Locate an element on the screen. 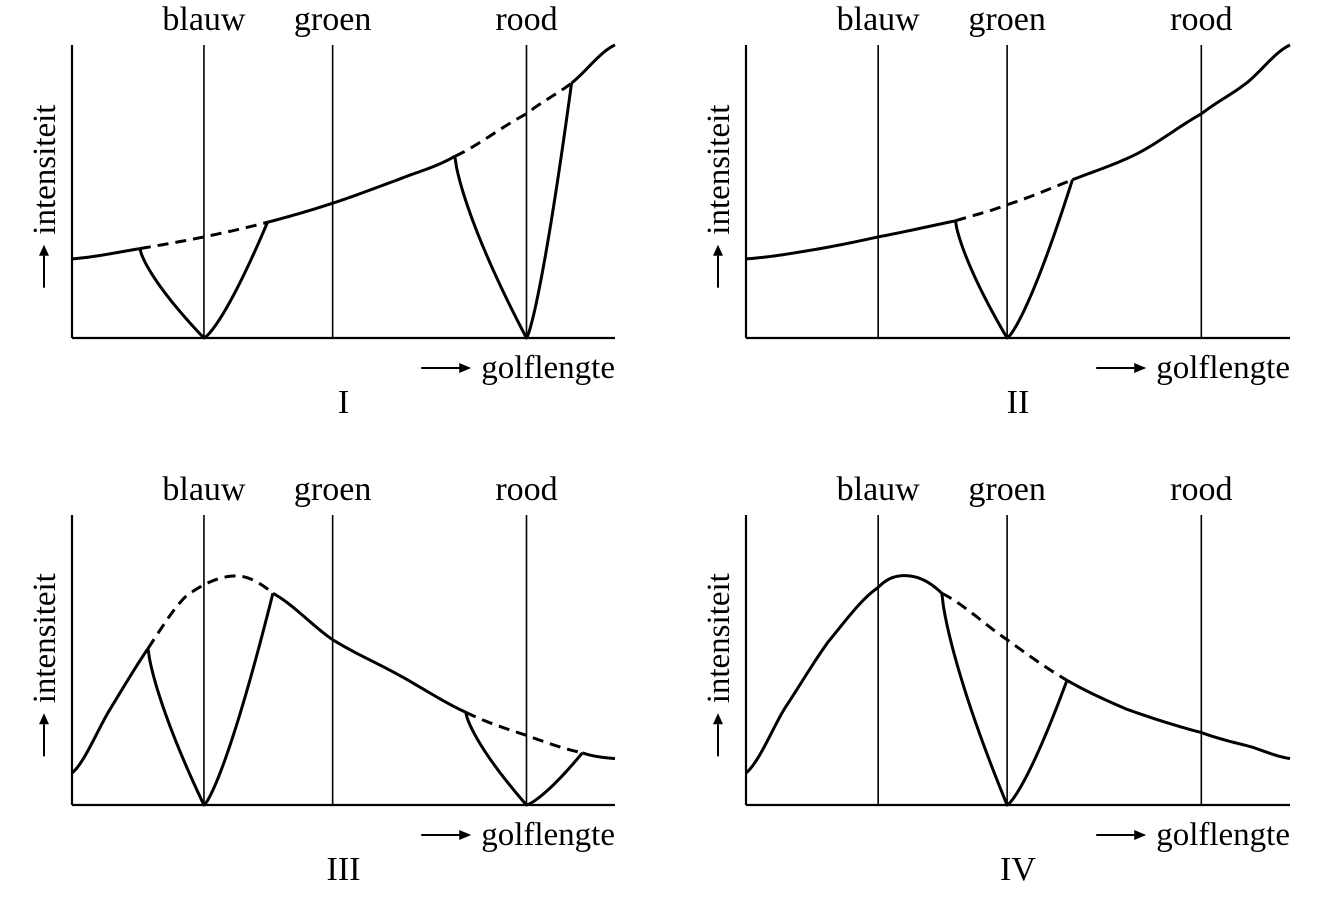  panel-title: II is located at coordinates (1018, 402).